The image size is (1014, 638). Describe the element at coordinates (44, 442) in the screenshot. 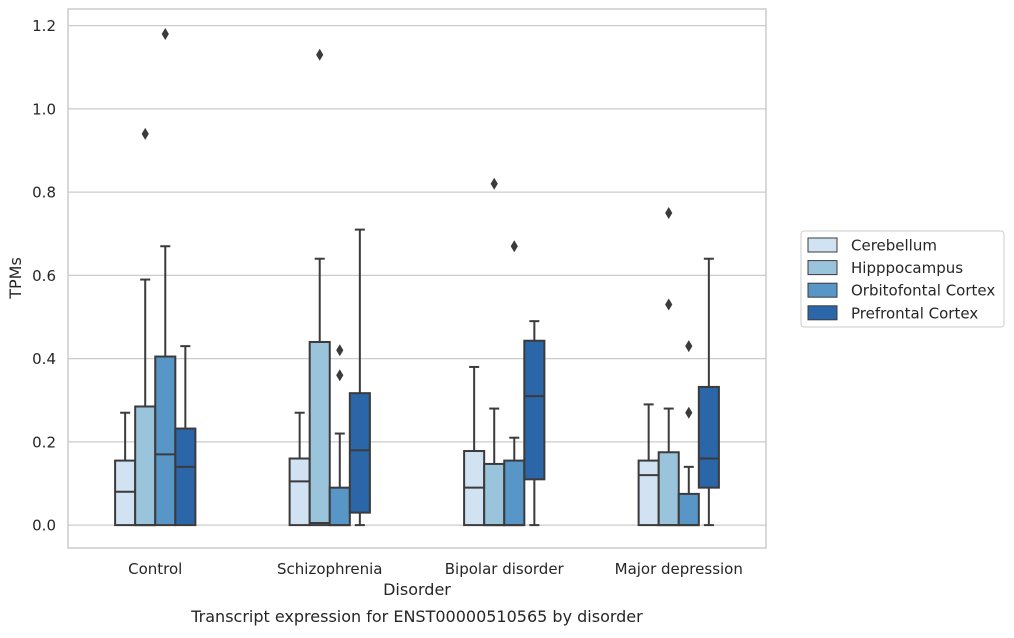

I see `y-tick-label: 0.2` at that location.